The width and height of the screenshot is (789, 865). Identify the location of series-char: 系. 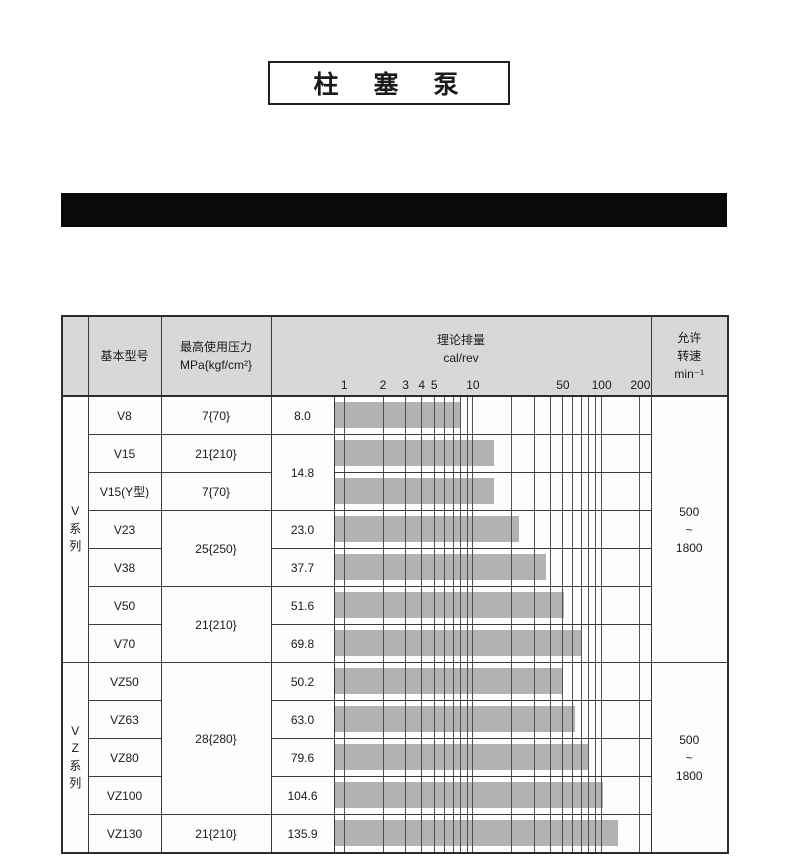
(75, 765).